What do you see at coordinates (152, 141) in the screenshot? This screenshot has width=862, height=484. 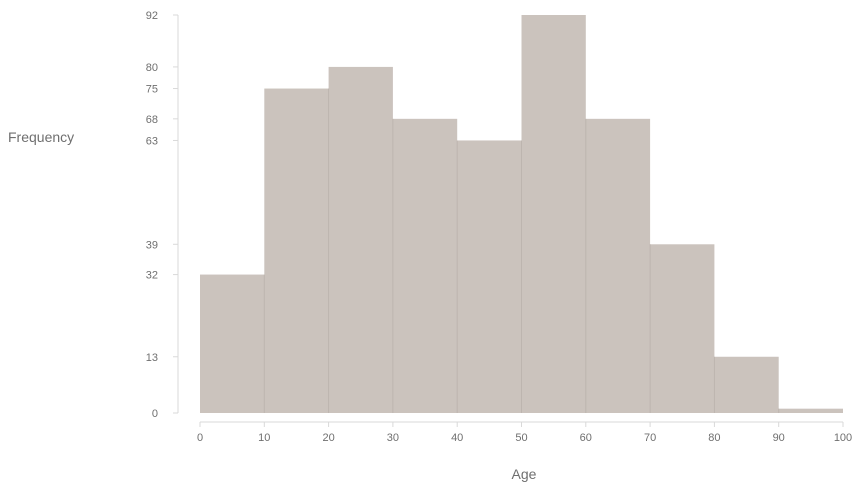 I see `y-tick-label: 63` at bounding box center [152, 141].